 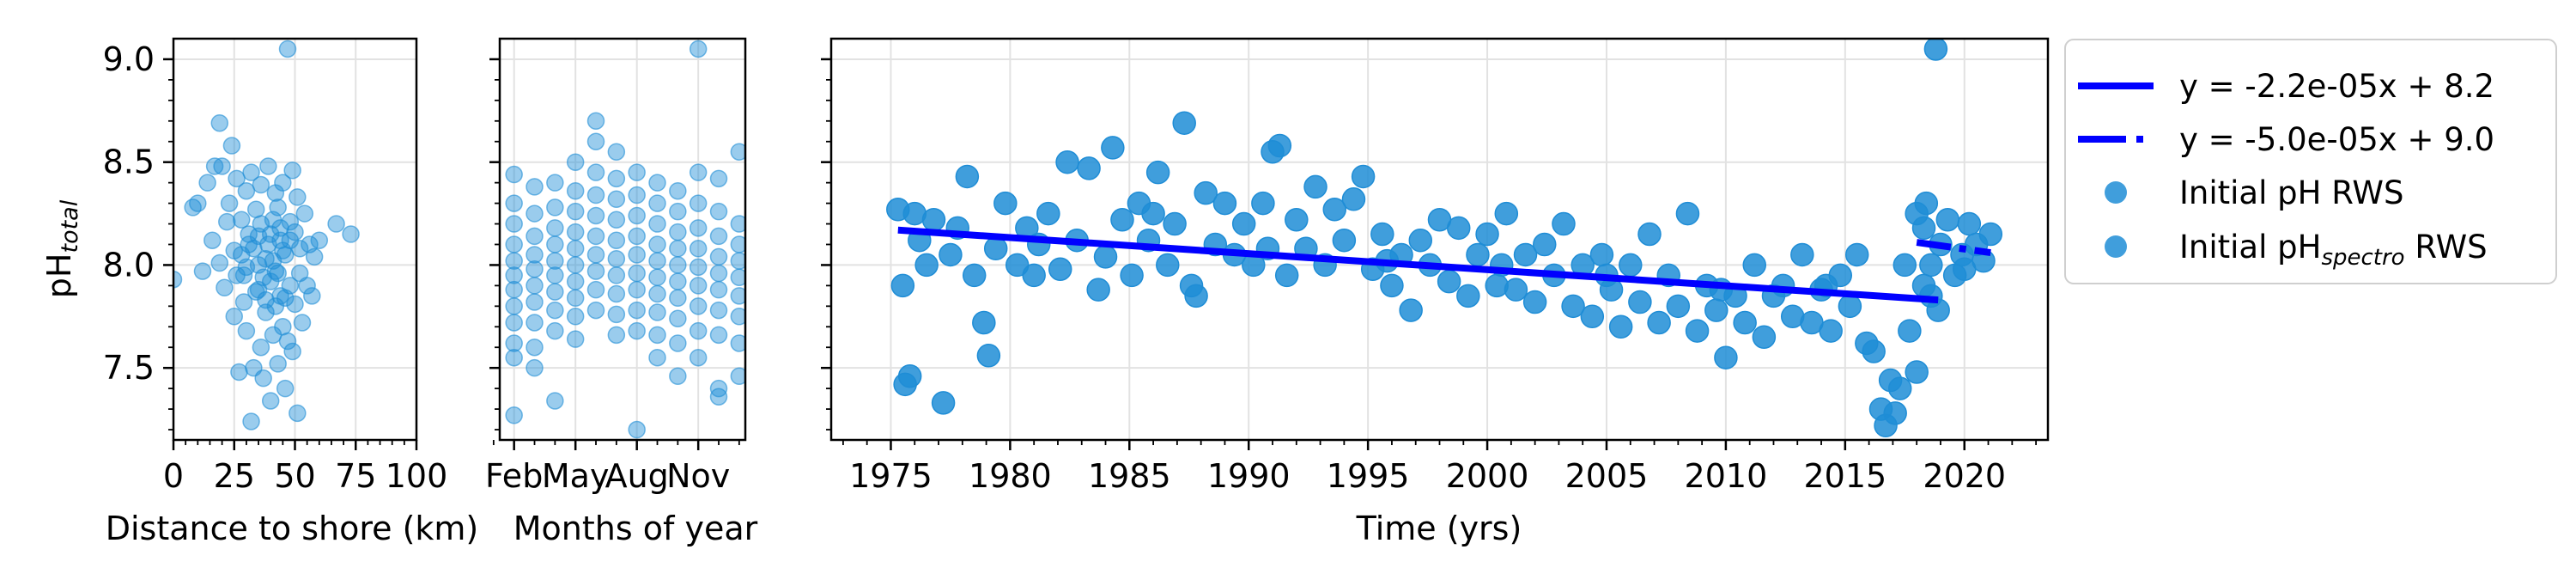 What do you see at coordinates (1965, 476) in the screenshot?
I see `x-tick-label: 2020` at bounding box center [1965, 476].